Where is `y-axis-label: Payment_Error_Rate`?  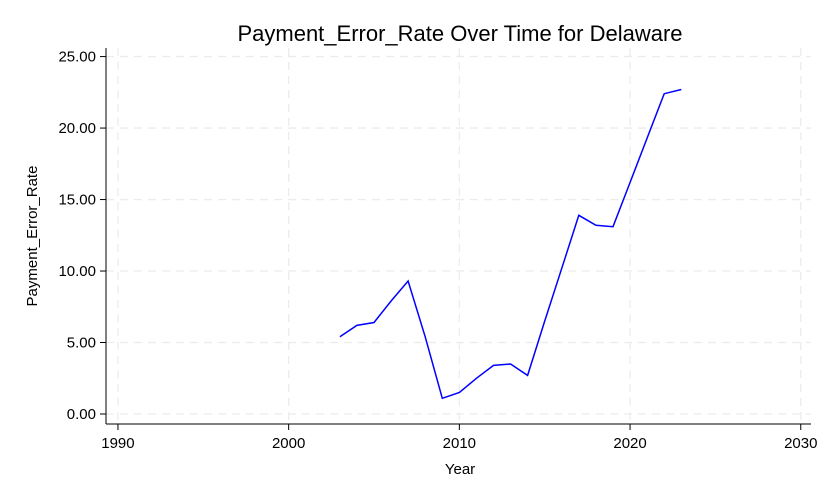
y-axis-label: Payment_Error_Rate is located at coordinates (32, 236).